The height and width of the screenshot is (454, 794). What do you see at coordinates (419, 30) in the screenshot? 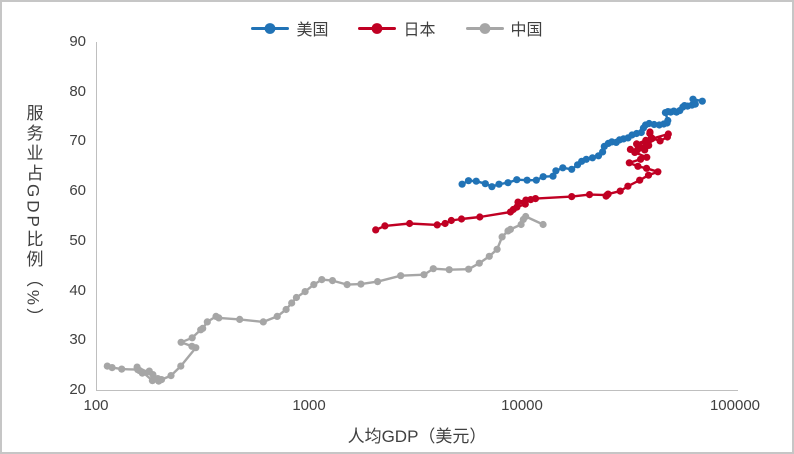
I see `legend-label-japan: 日本` at bounding box center [419, 30].